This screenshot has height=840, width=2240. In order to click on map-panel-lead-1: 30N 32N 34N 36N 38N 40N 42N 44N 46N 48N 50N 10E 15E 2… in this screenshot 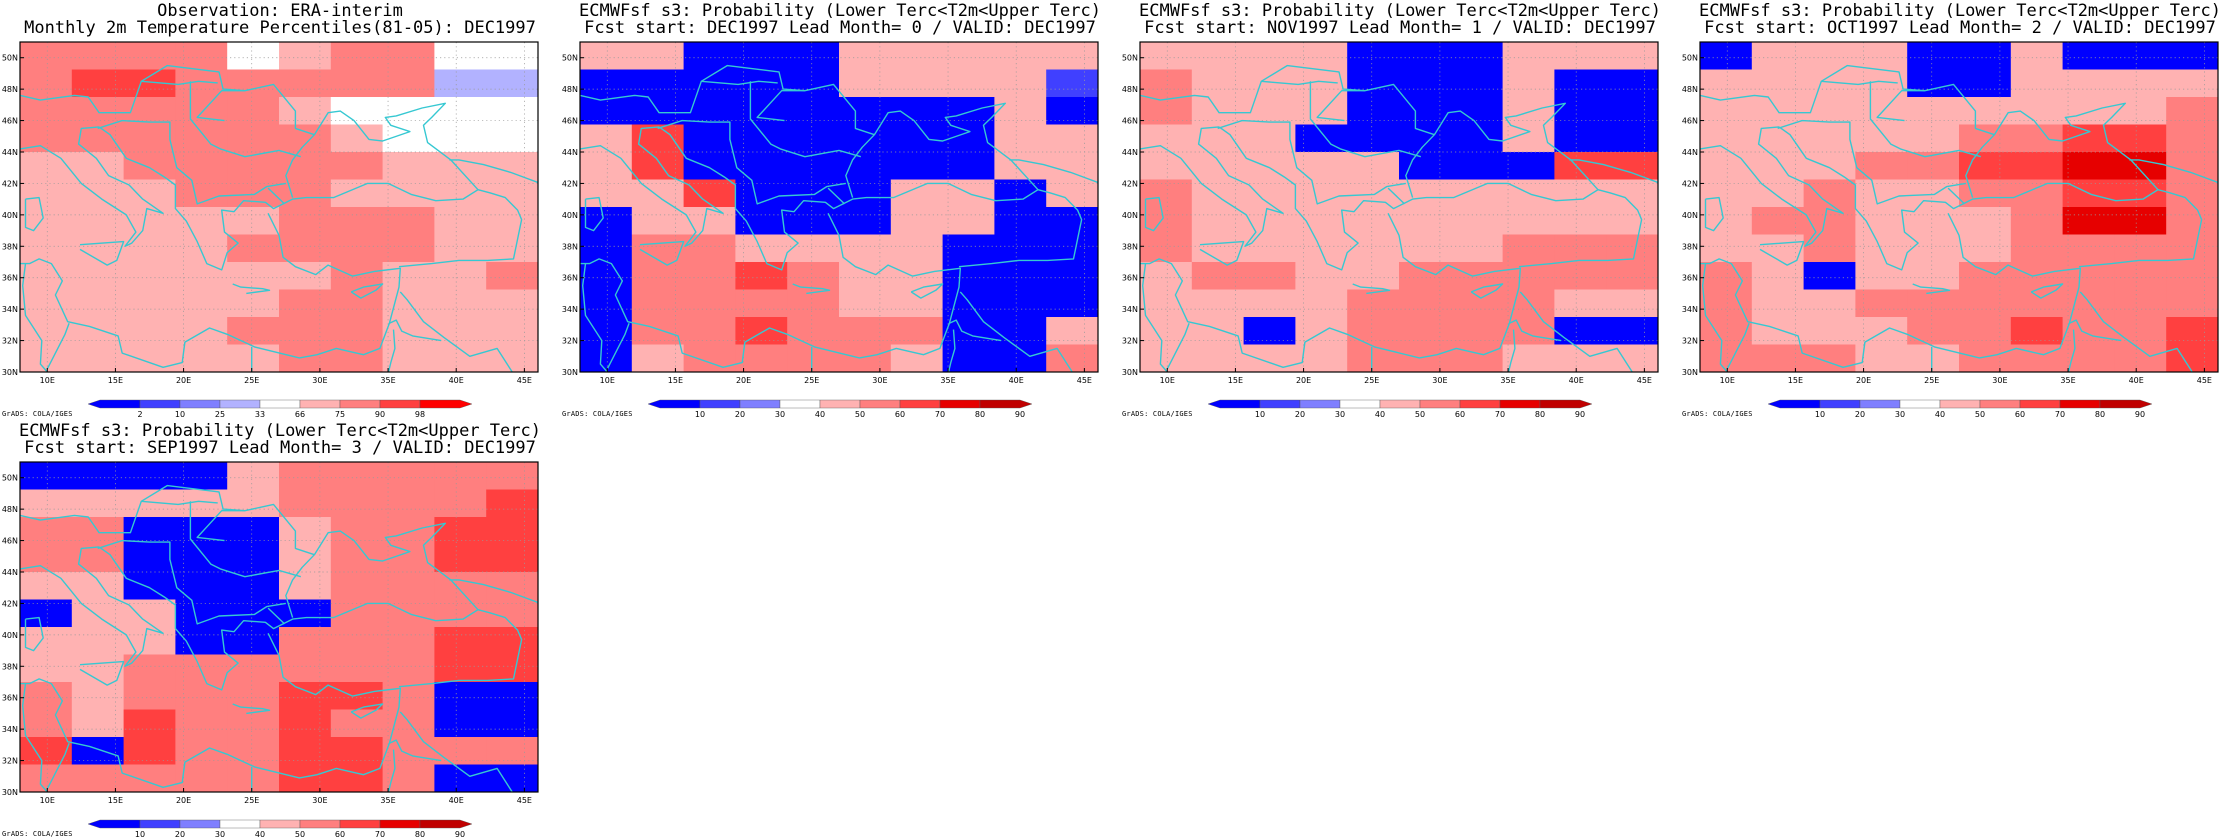, I will do `click(1400, 210)`.